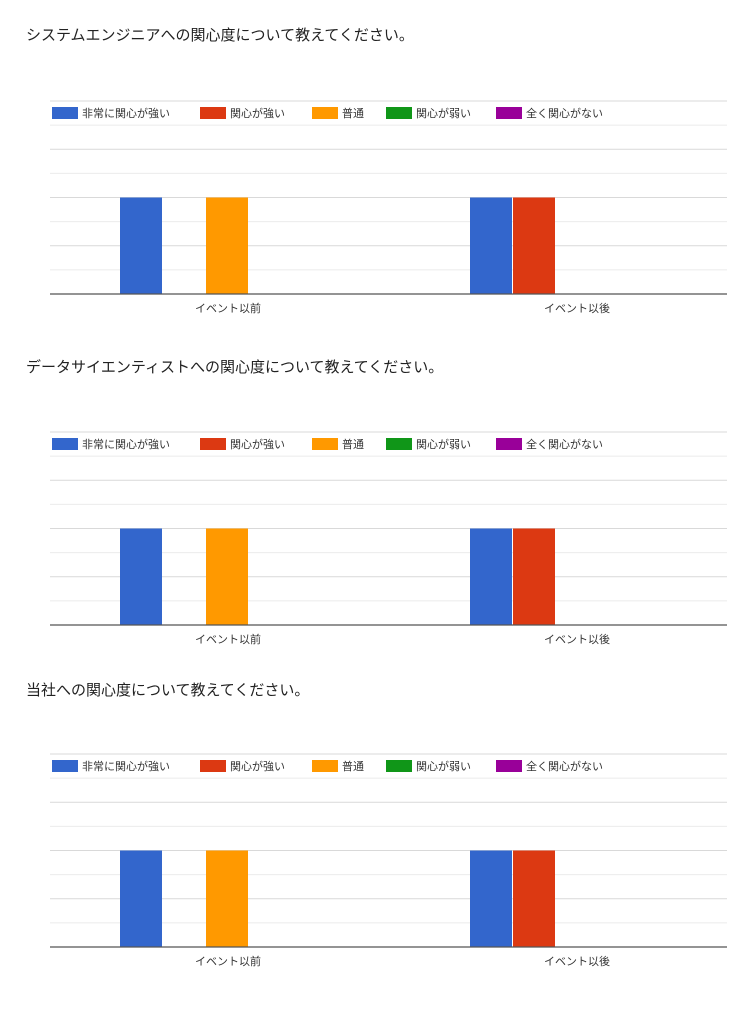 The height and width of the screenshot is (1024, 753). What do you see at coordinates (220, 35) in the screenshot?
I see `question-title-1: システムエンジニアへの関心度について教えてください。` at bounding box center [220, 35].